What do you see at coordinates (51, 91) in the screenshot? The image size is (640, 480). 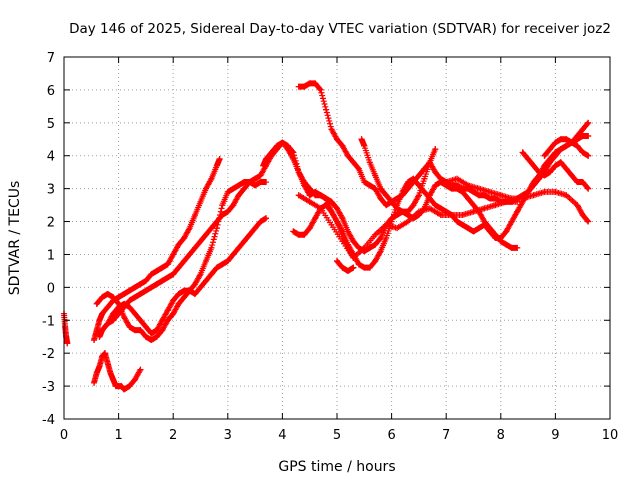 I see `y-tick-label: 6` at bounding box center [51, 91].